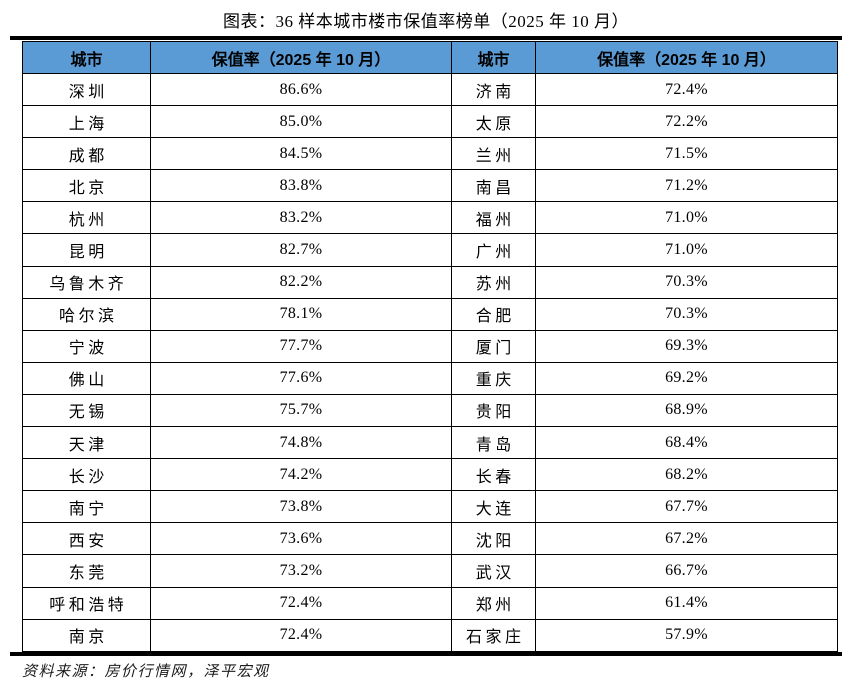 This screenshot has height=686, width=852. Describe the element at coordinates (686, 378) in the screenshot. I see `rate-cell: 69.2%` at that location.